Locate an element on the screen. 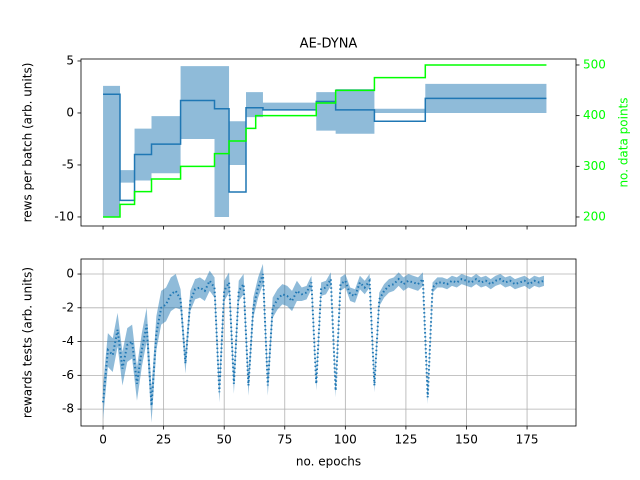  y-tick-label: -8 is located at coordinates (68, 409).